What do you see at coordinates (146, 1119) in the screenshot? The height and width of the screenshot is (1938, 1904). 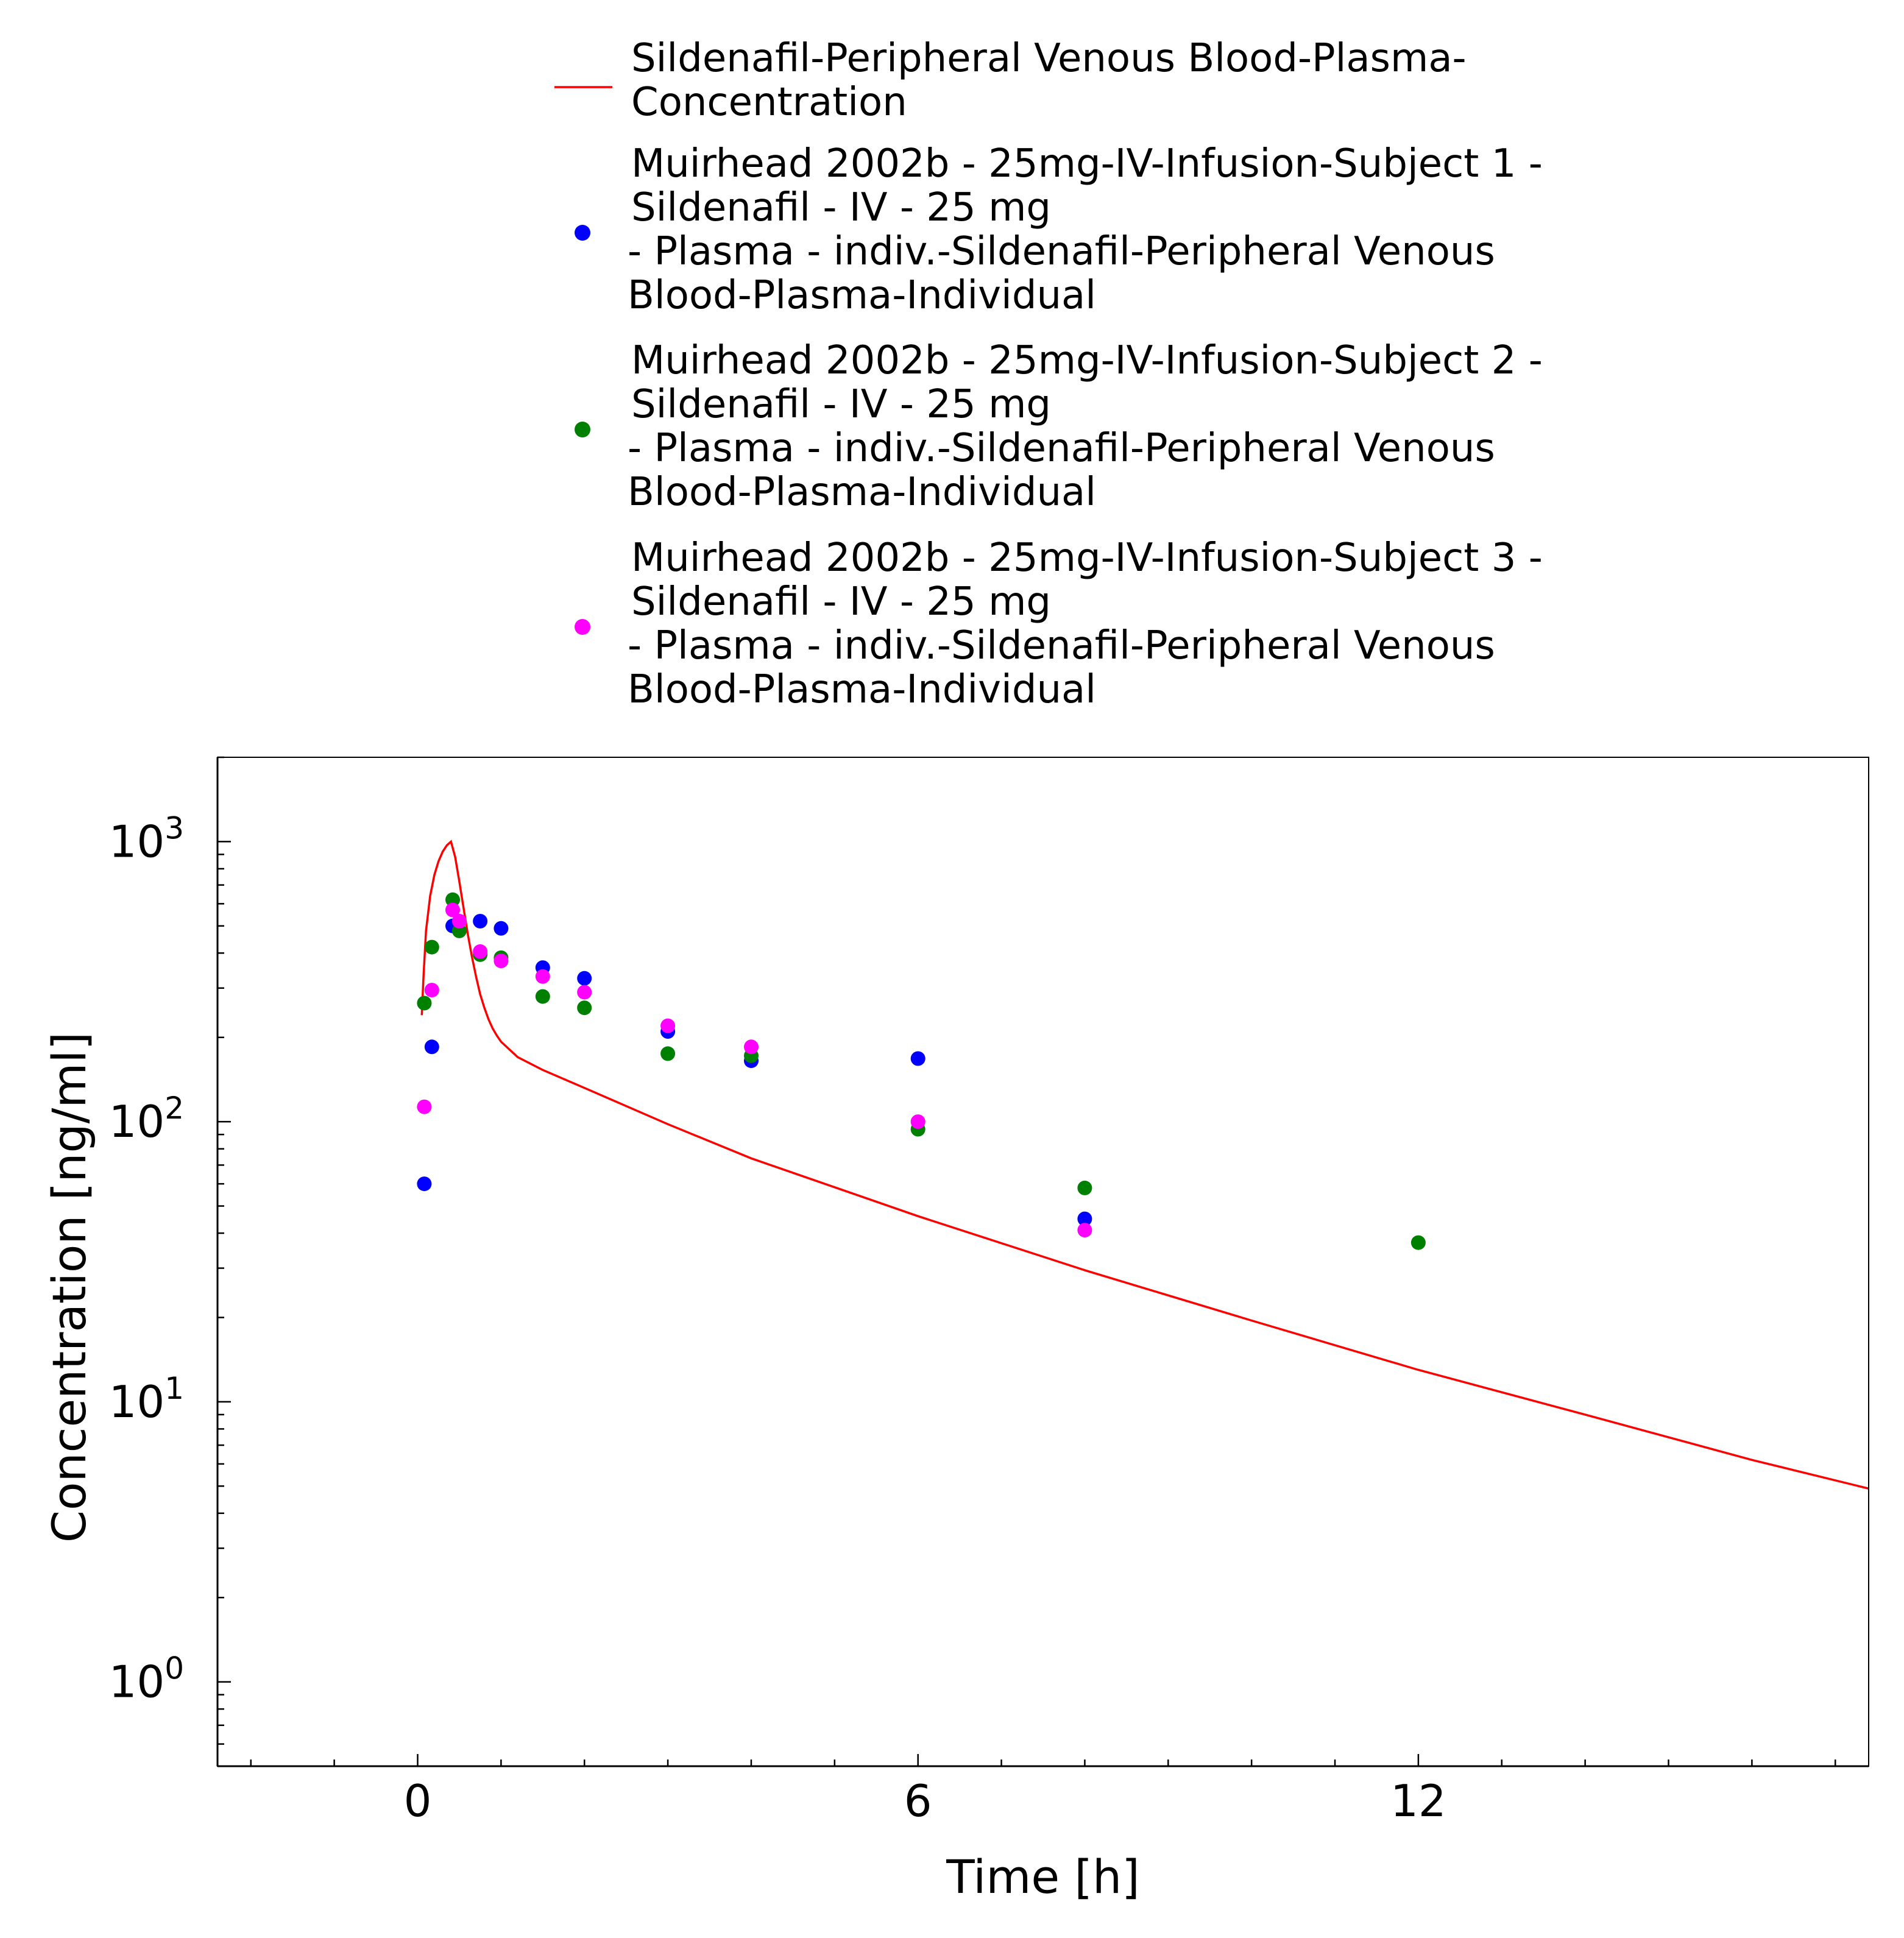 I see `y-tick-label: 10²` at bounding box center [146, 1119].